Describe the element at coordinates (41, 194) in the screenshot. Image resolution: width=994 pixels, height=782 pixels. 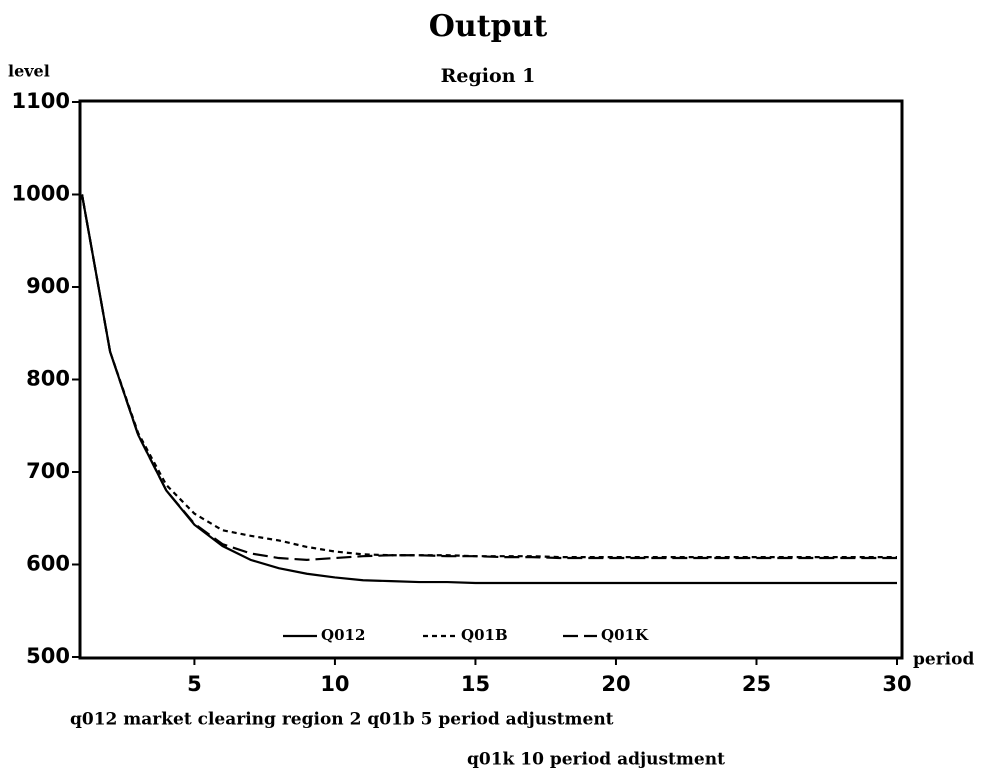
I see `y-tick-label: 1000` at that location.